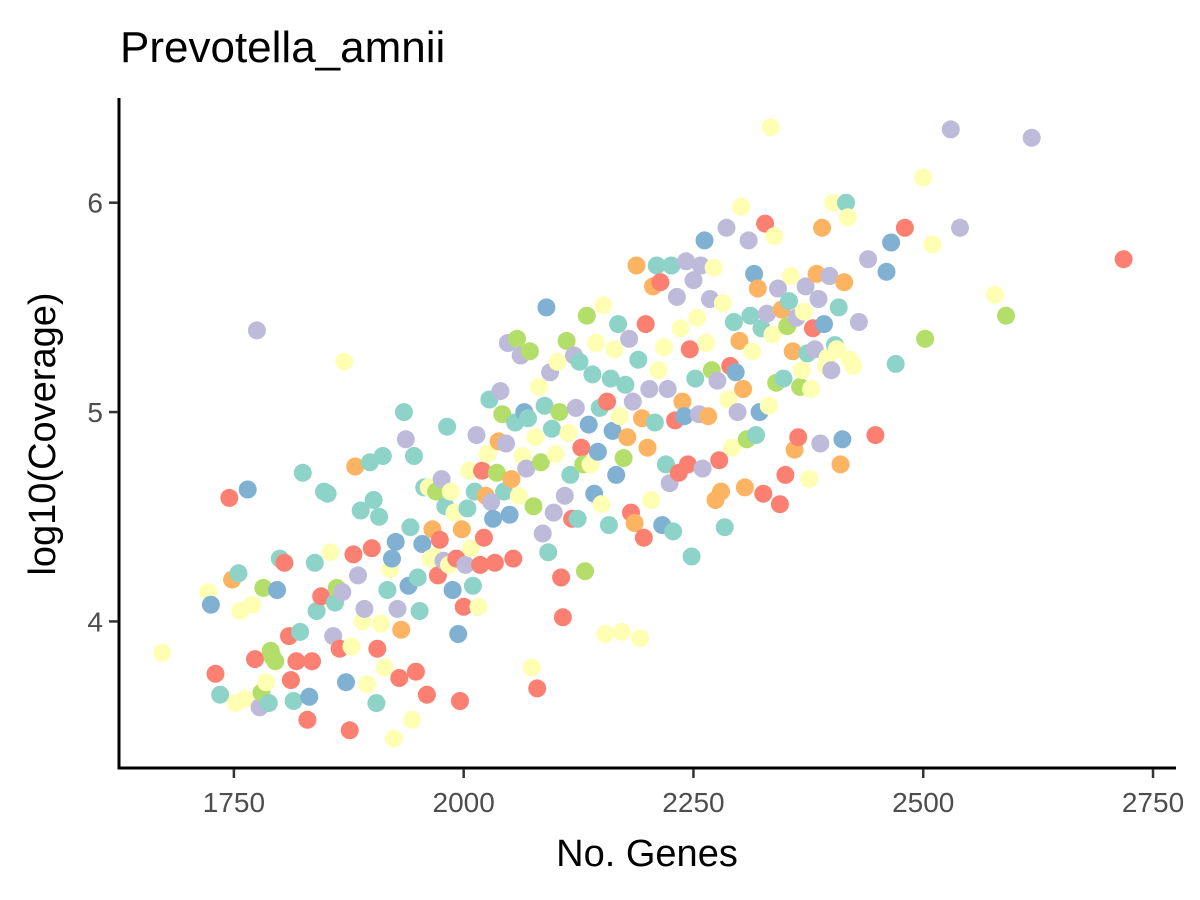 Image resolution: width=1200 pixels, height=900 pixels. Describe the element at coordinates (464, 802) in the screenshot. I see `x-tick-label: 2000` at that location.